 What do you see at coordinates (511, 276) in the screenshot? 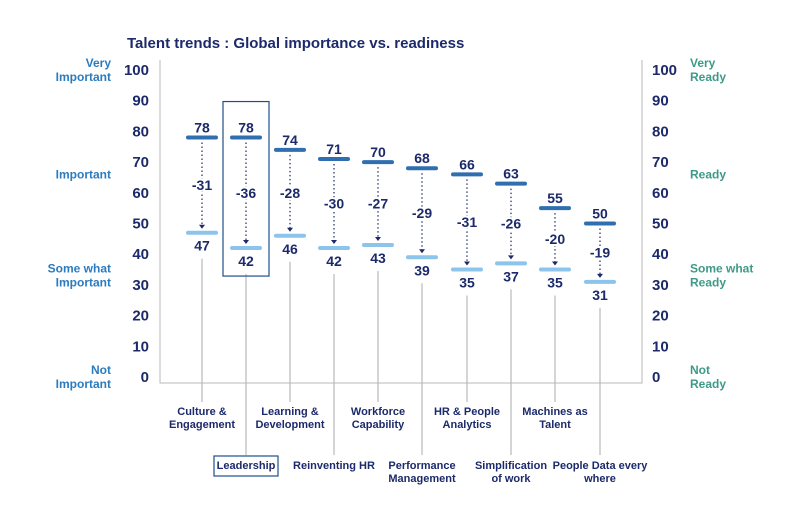
I see `readiness-value: 37` at bounding box center [511, 276].